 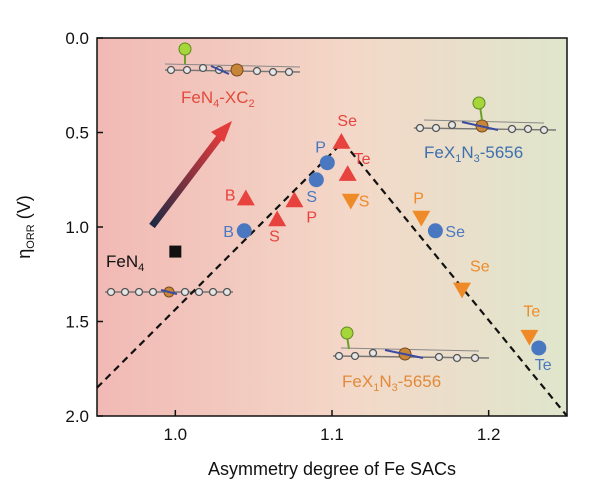 What do you see at coordinates (439, 152) in the screenshot?
I see `fex1n3-blue-label-a: FeX` at bounding box center [439, 152].